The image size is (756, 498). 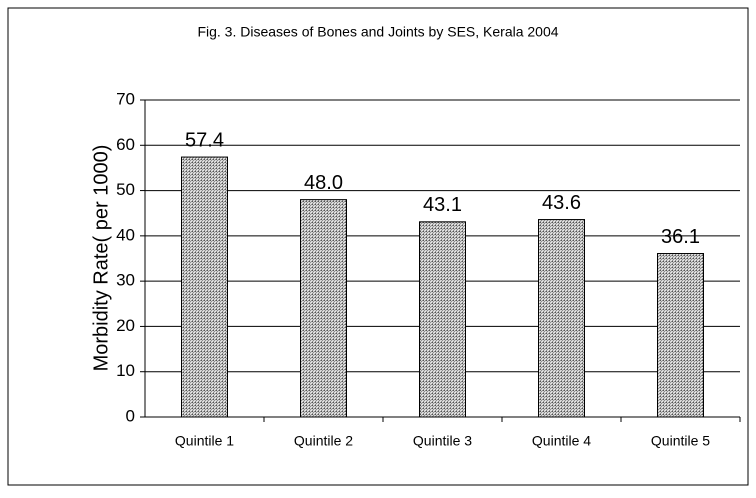 What do you see at coordinates (125, 189) in the screenshot?
I see `y-tick-label: 50` at bounding box center [125, 189].